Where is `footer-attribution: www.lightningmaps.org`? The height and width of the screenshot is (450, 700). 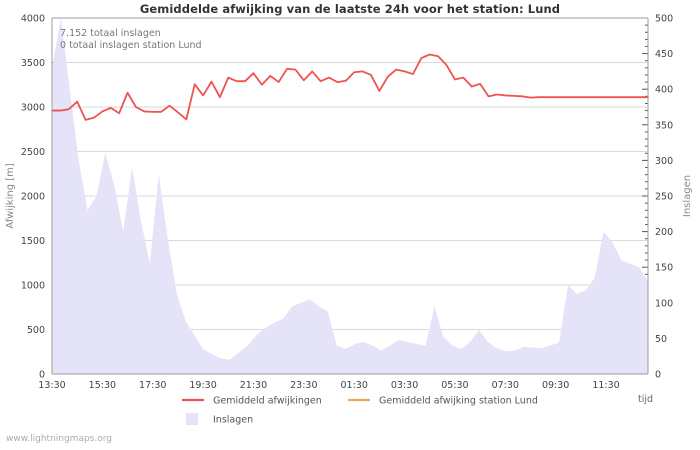
footer-attribution: www.lightningmaps.org is located at coordinates (59, 439).